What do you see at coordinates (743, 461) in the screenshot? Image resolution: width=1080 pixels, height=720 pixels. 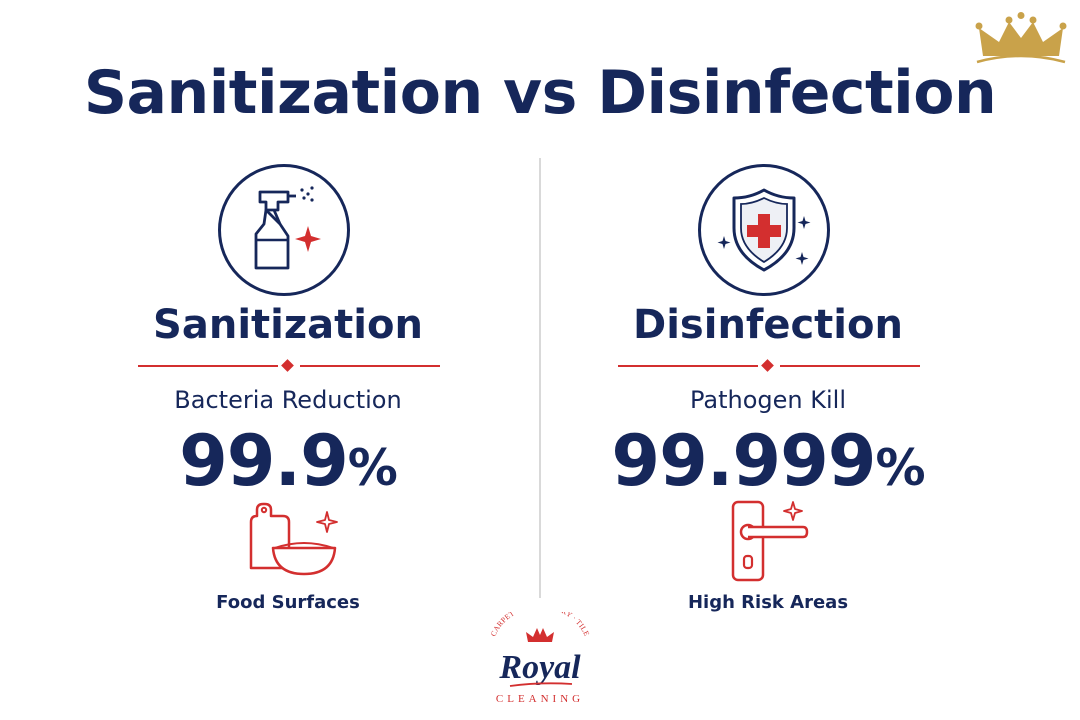 I see `metric-number: 99.999` at bounding box center [743, 461].